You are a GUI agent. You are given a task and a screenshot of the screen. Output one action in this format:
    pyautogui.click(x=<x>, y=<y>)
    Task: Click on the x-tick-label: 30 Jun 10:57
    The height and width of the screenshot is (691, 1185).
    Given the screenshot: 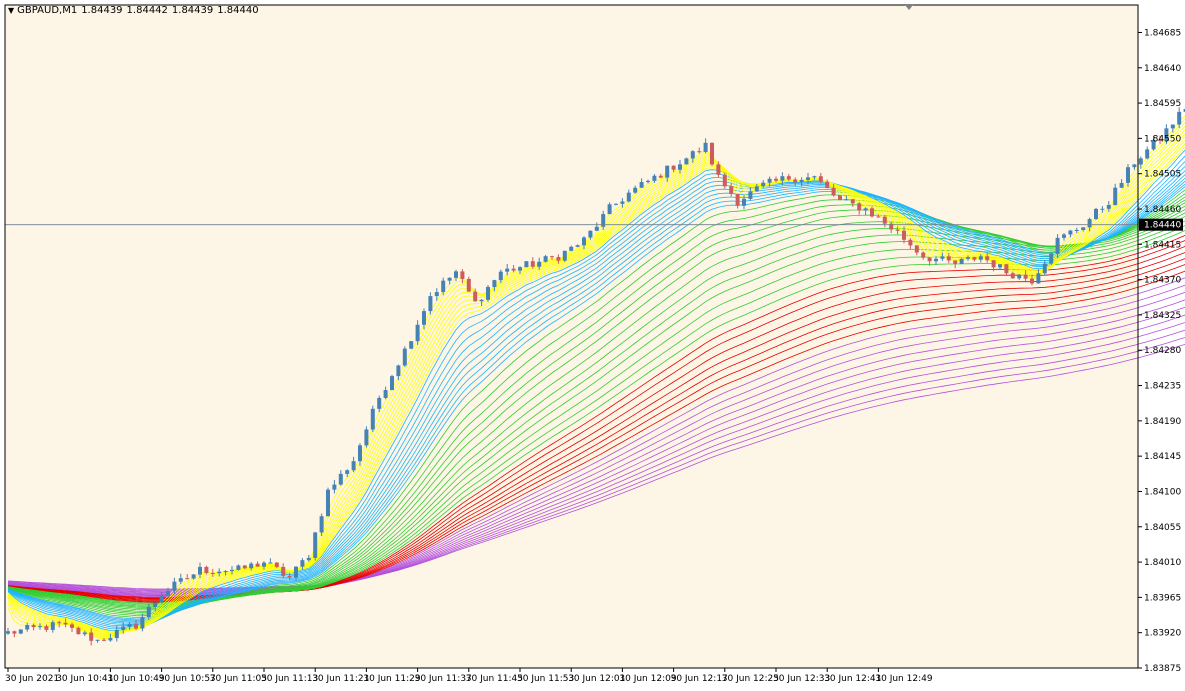 What is the action you would take?
    pyautogui.click(x=187, y=679)
    